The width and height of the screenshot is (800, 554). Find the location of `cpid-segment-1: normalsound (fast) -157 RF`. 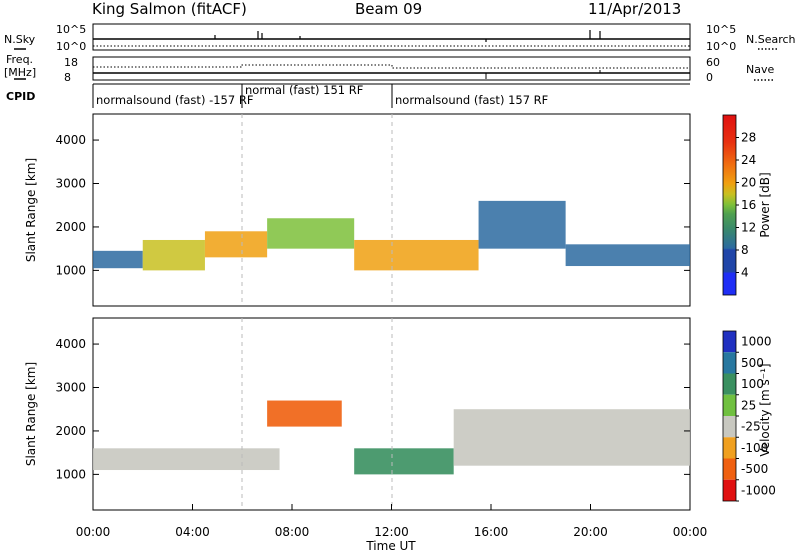

cpid-segment-1: normalsound (fast) -157 RF is located at coordinates (174, 100).